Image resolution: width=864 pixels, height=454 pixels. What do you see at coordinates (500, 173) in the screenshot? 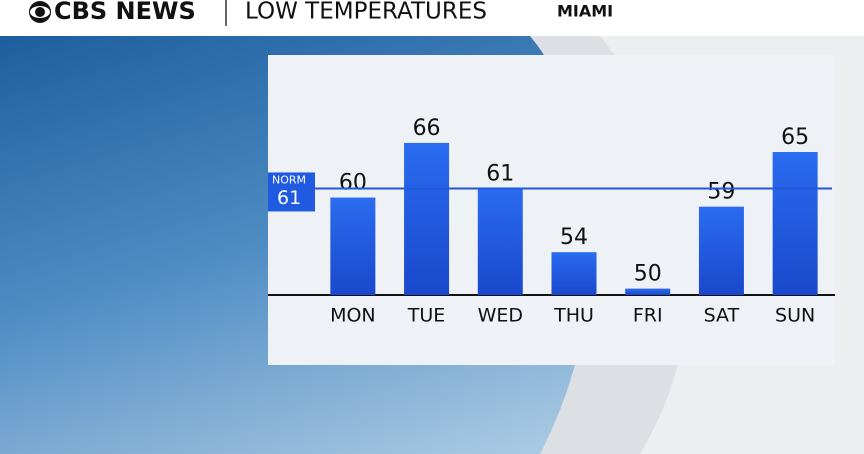
I see `value-label: 61` at bounding box center [500, 173].